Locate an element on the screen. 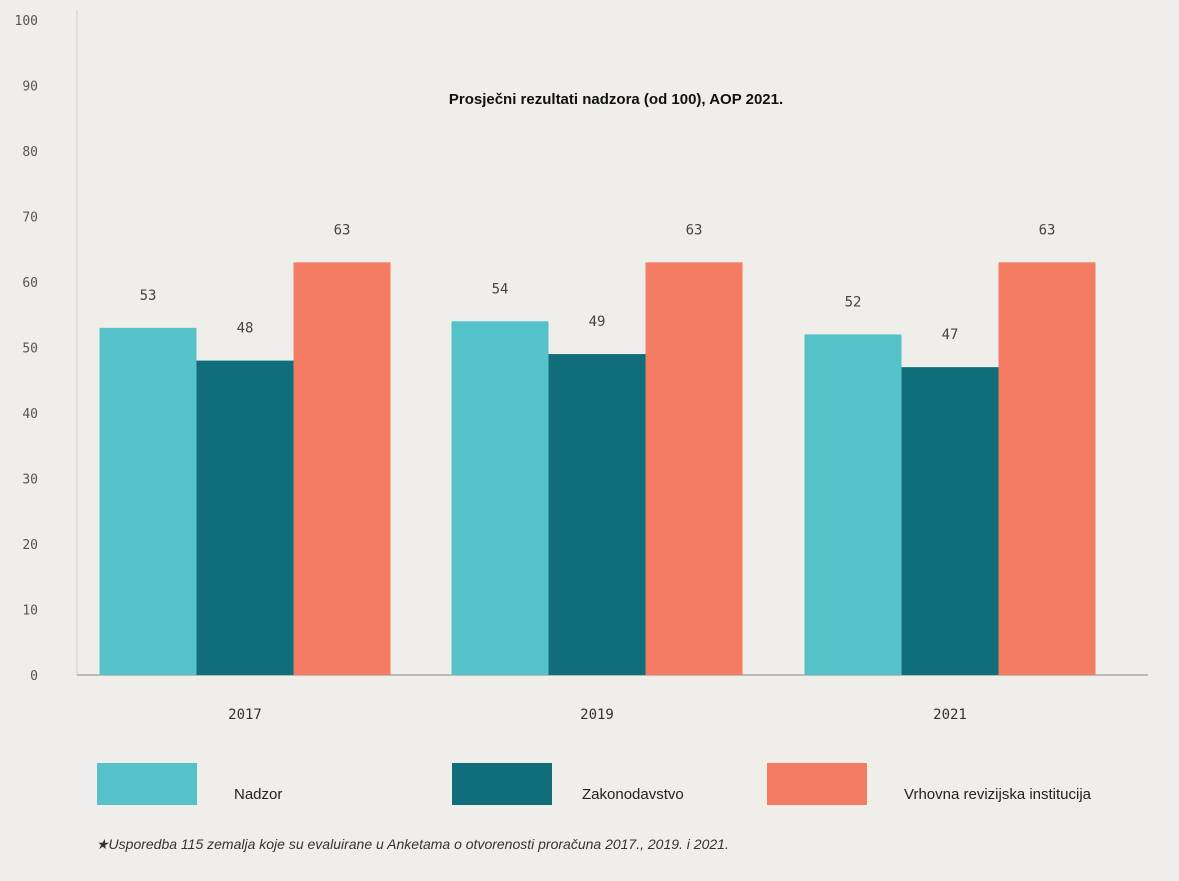 The height and width of the screenshot is (881, 1179). y-tick-label: 10 is located at coordinates (30, 611).